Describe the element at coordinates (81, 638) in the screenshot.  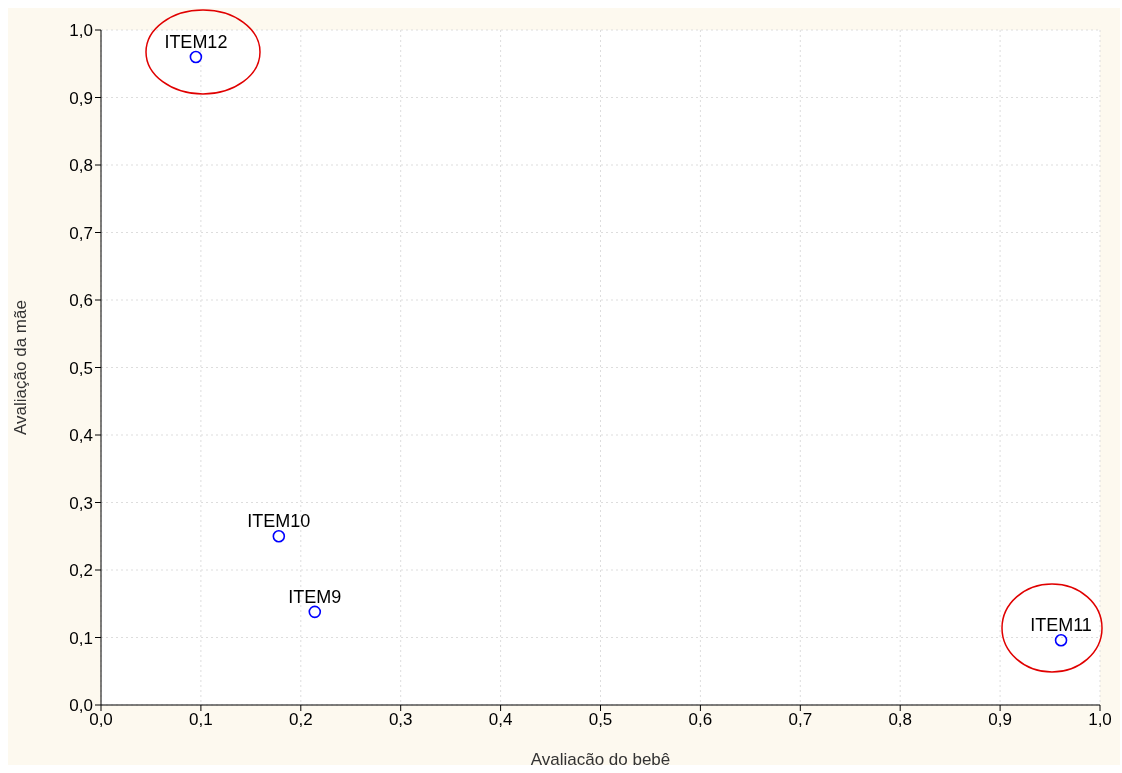
I see `y-tick-label: 0,1` at that location.